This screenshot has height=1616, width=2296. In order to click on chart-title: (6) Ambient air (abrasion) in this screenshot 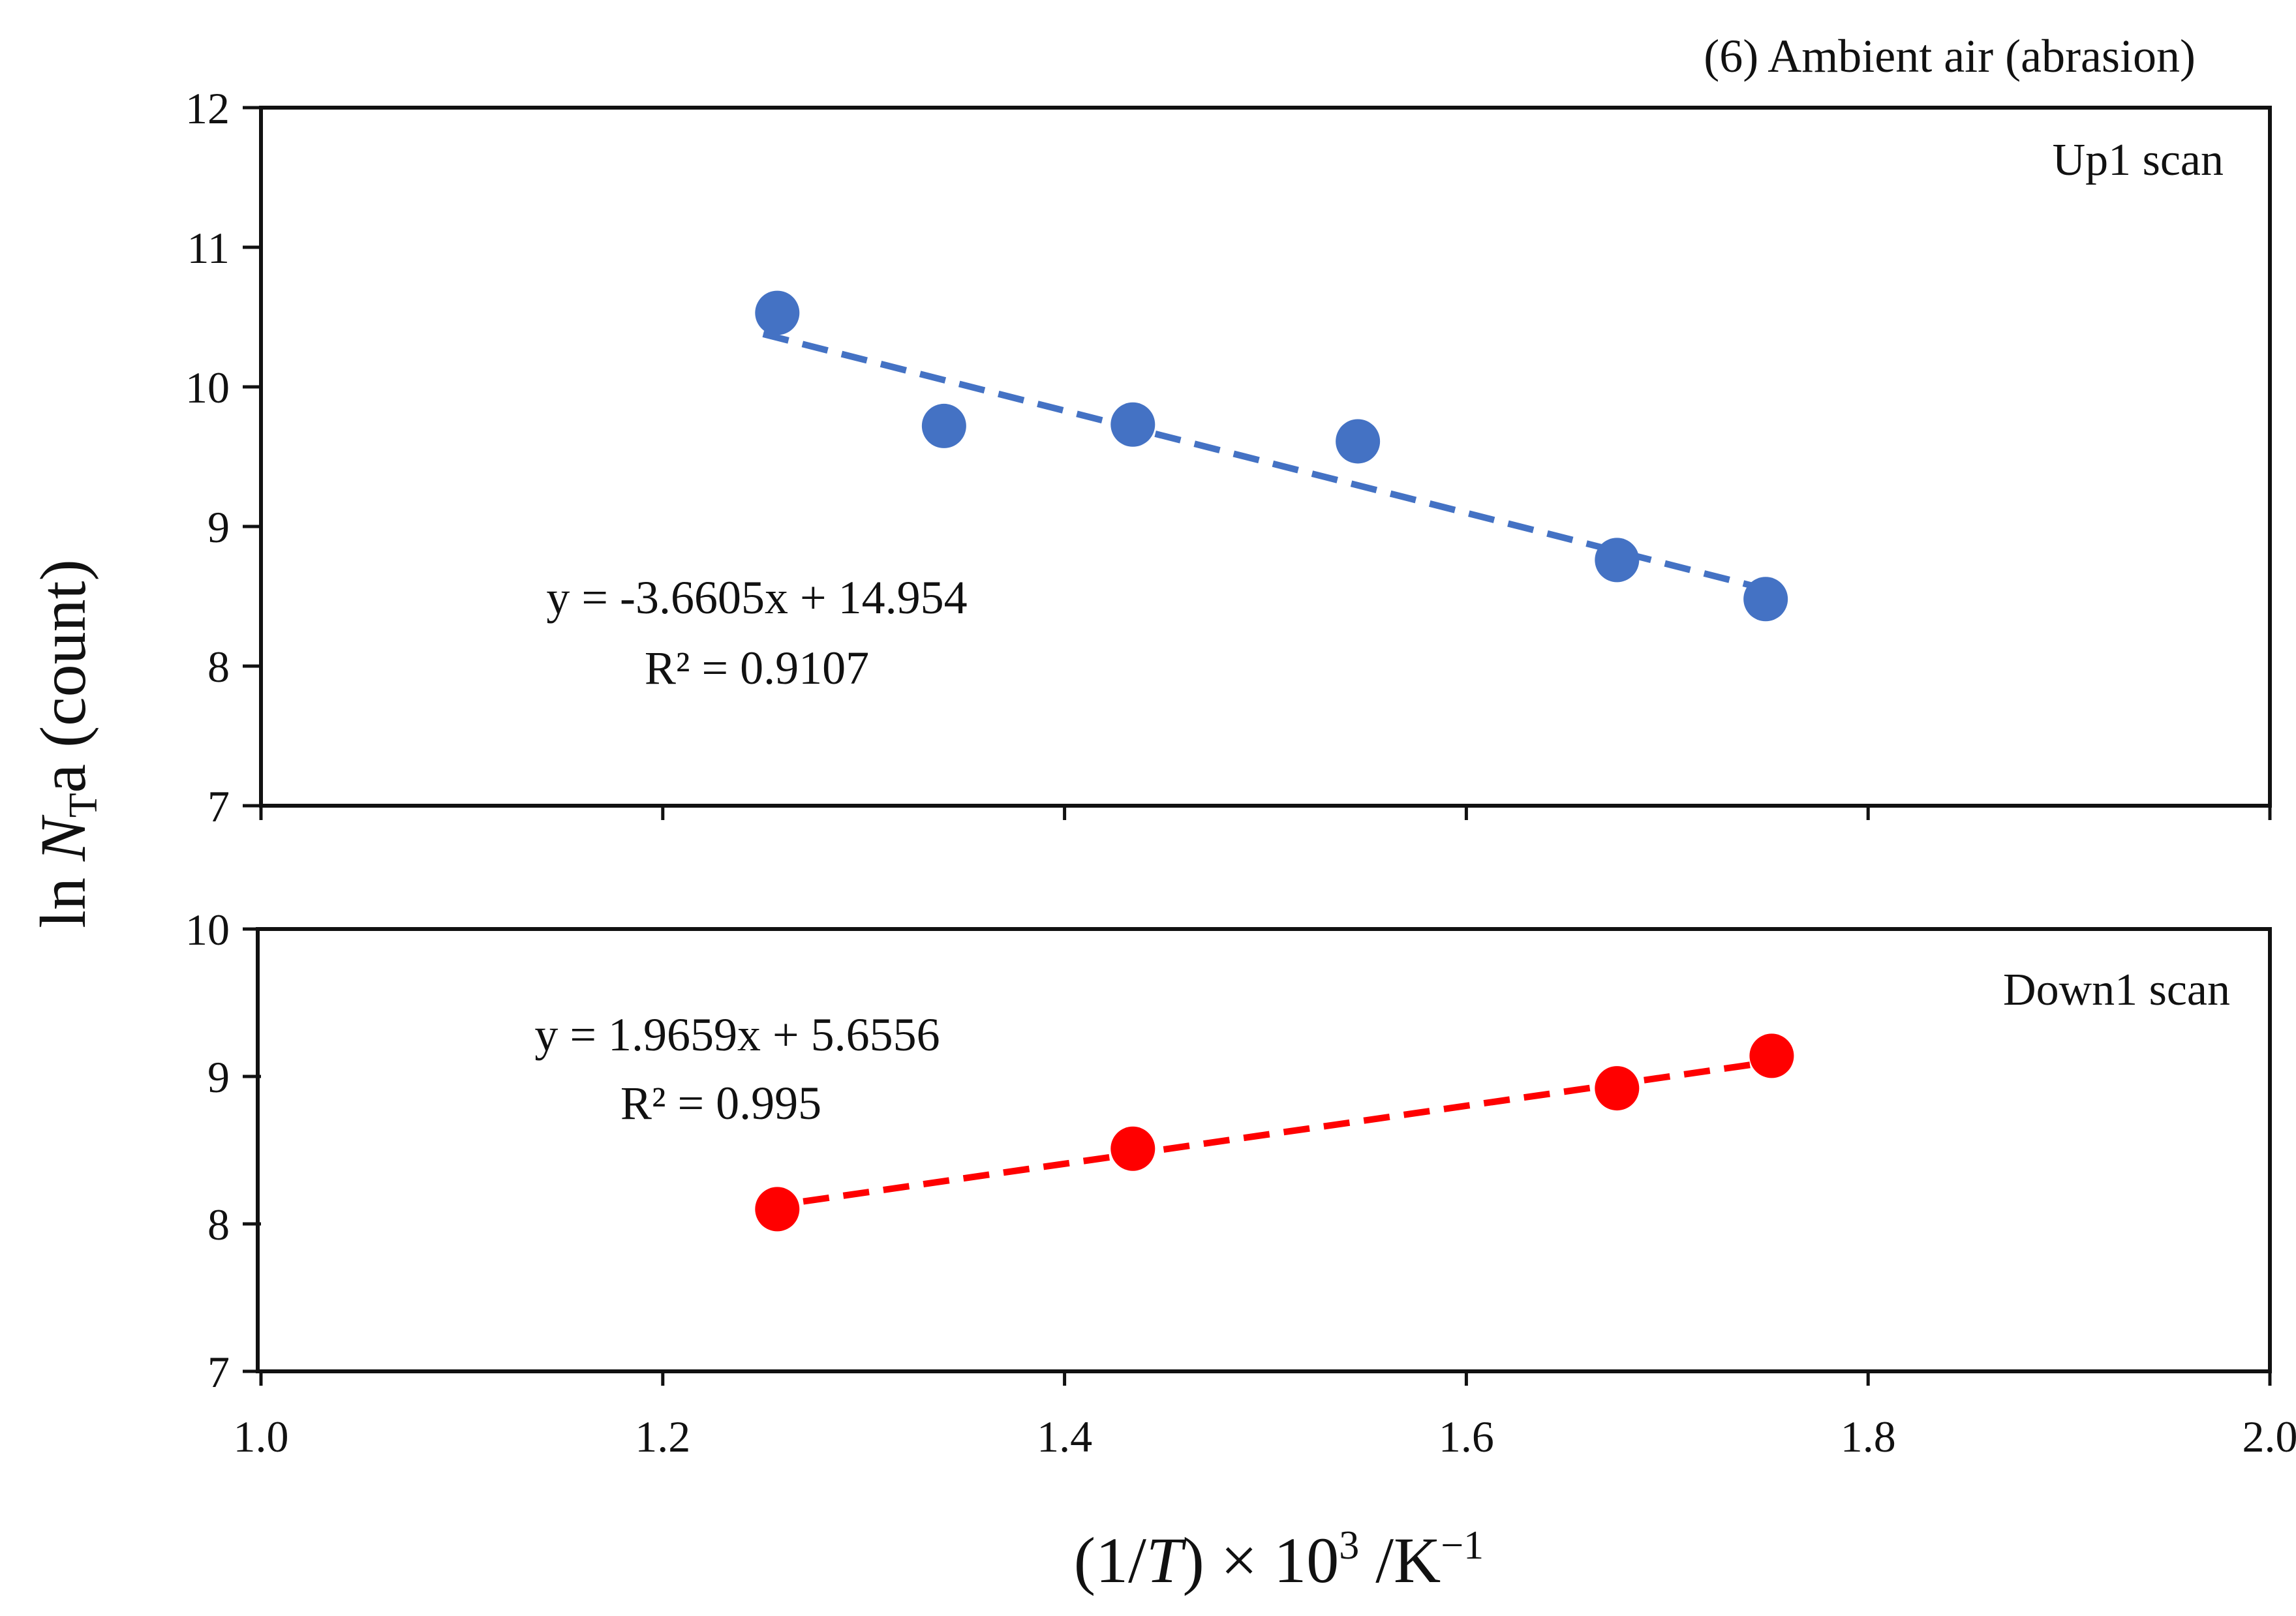, I will do `click(1950, 56)`.